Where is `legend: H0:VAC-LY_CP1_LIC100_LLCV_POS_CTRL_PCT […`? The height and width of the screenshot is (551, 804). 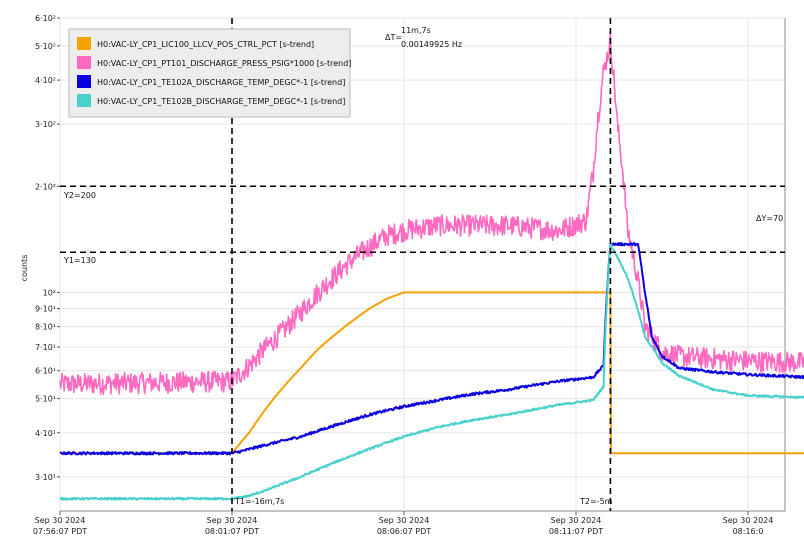 legend: H0:VAC-LY_CP1_LIC100_LLCV_POS_CTRL_PCT [… is located at coordinates (209, 73).